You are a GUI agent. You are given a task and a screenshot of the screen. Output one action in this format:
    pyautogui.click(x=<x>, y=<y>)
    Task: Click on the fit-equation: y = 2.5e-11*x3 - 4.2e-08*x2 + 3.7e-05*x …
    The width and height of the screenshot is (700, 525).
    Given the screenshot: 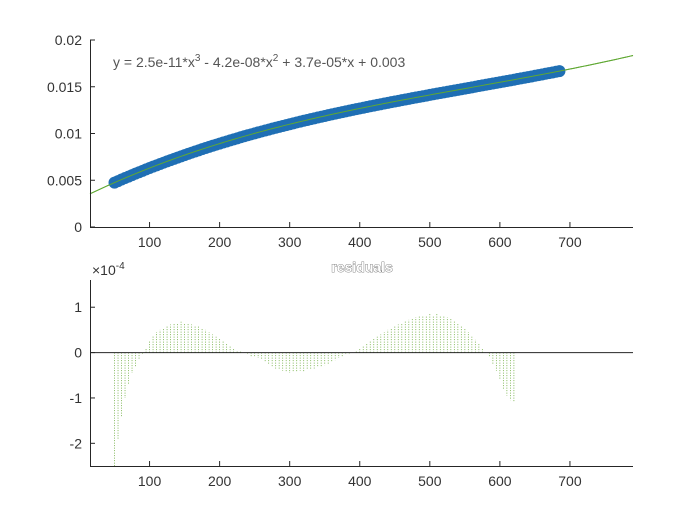 What is the action you would take?
    pyautogui.click(x=259, y=61)
    